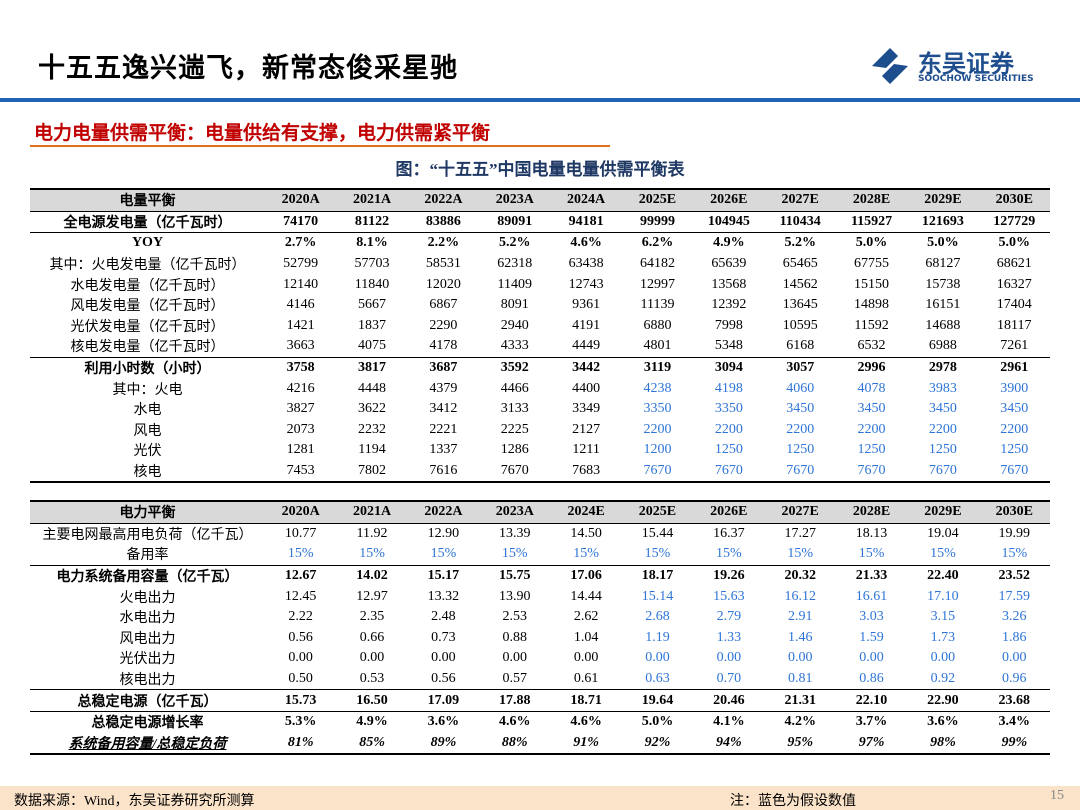 The height and width of the screenshot is (810, 1080). Describe the element at coordinates (729, 472) in the screenshot. I see `table-cell: 7670` at that location.